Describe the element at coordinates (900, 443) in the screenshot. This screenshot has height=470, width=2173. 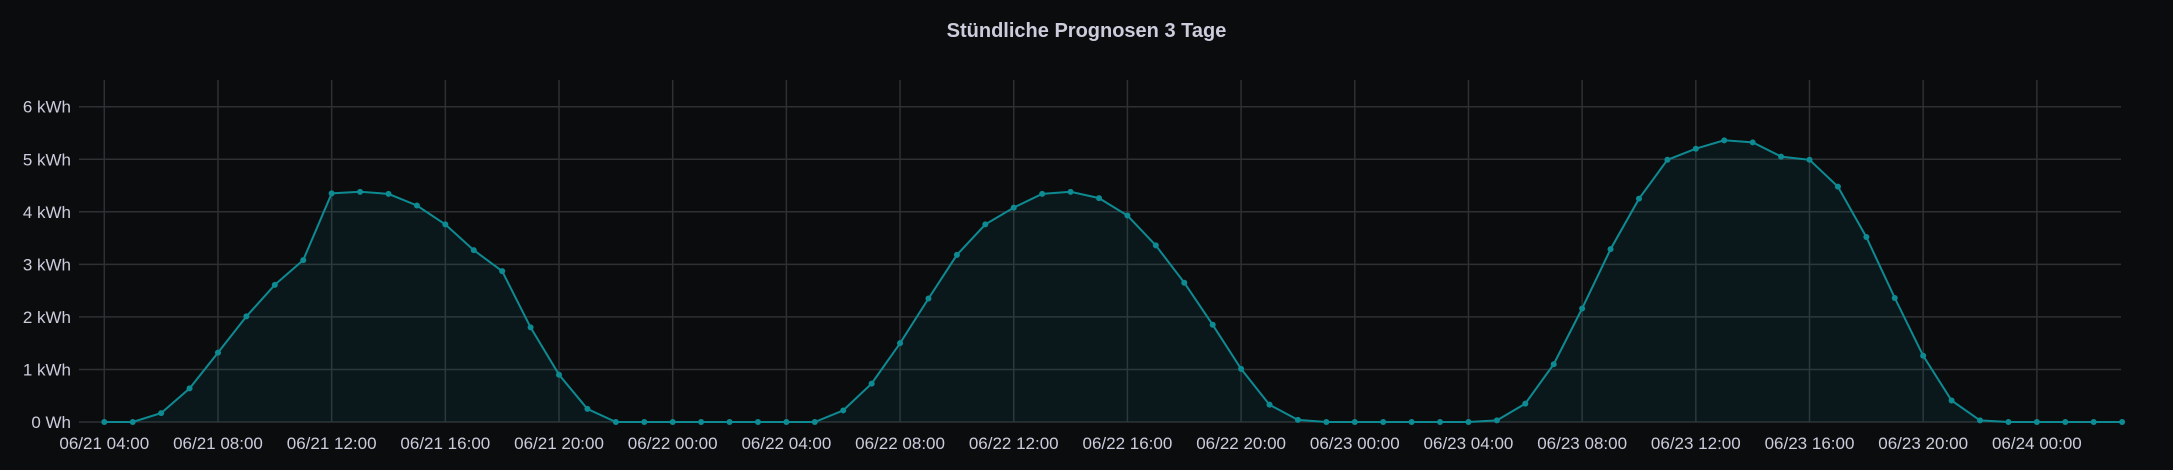
I see `x-tick-label: 06/22 08:00` at that location.